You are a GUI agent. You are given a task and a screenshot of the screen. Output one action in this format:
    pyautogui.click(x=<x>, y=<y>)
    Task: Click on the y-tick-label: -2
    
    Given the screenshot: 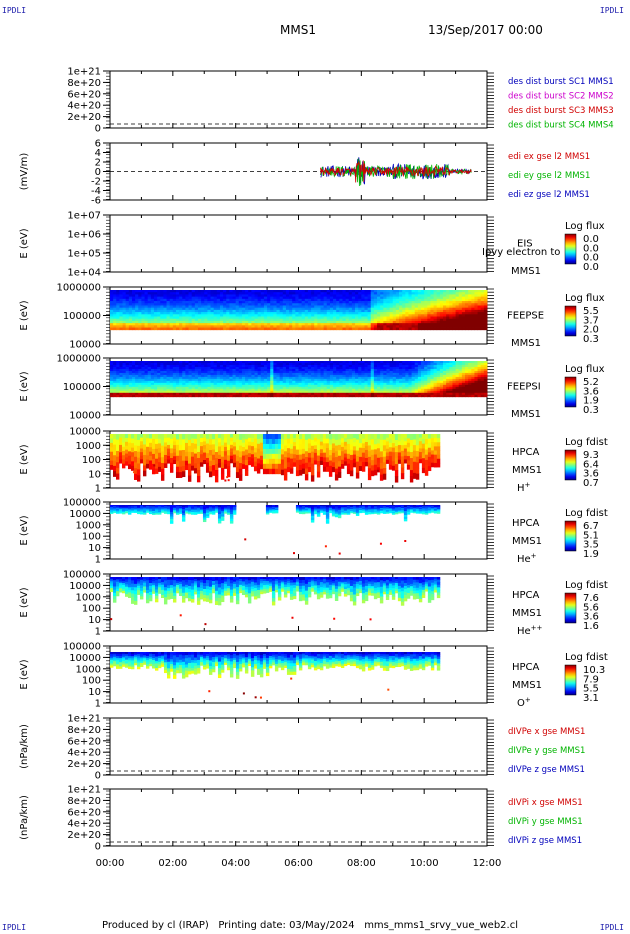 What is the action you would take?
    pyautogui.click(x=96, y=182)
    